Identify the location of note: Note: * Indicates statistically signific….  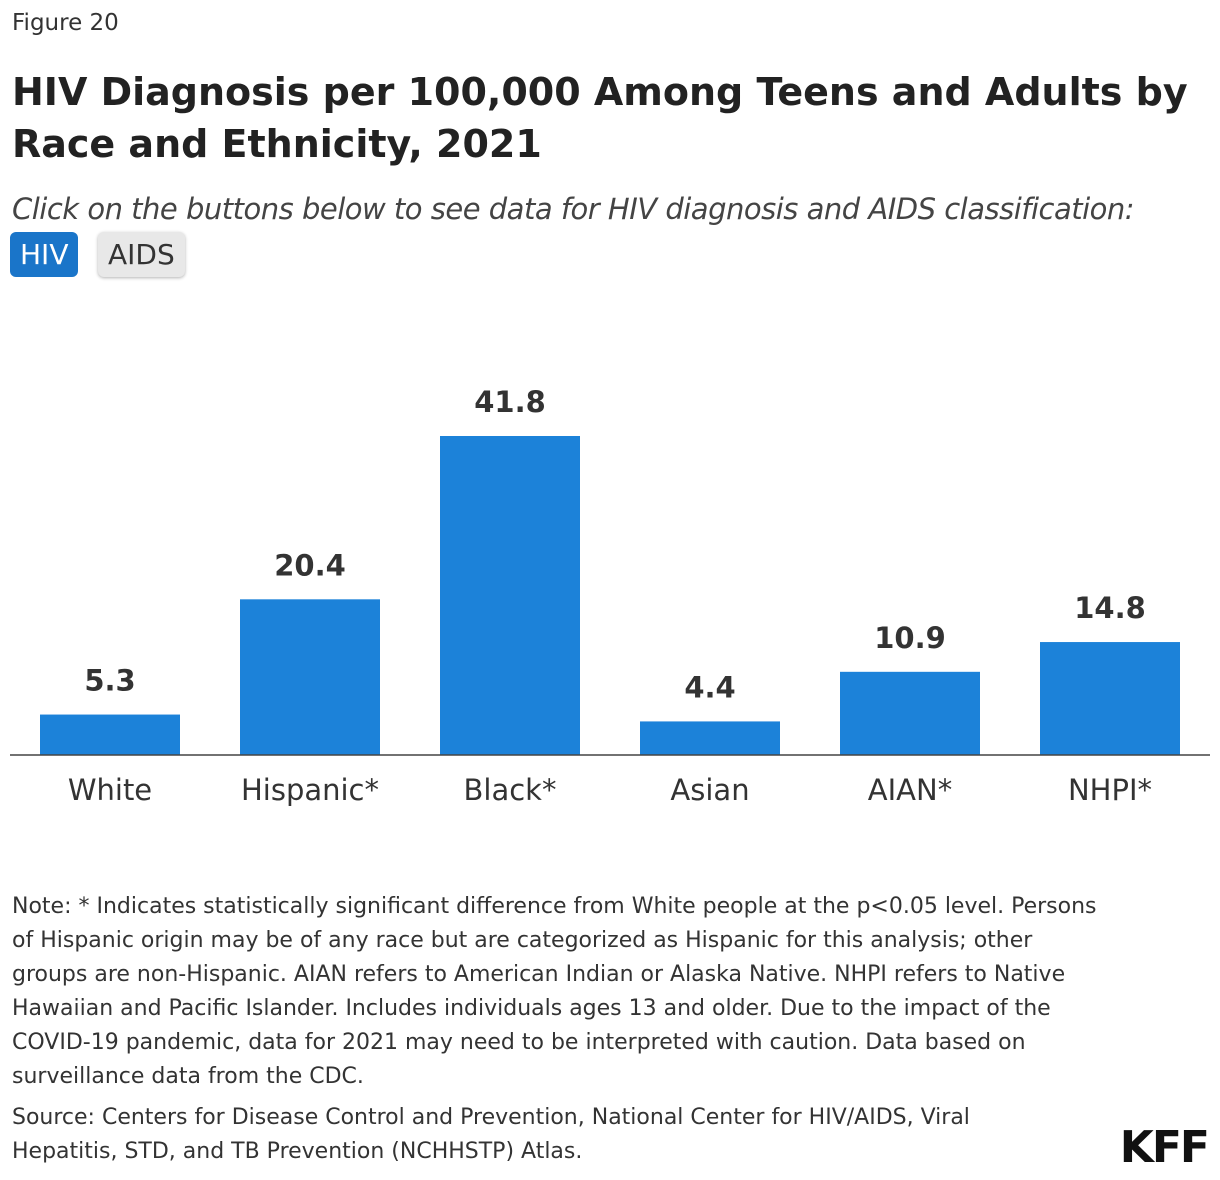
(554, 991).